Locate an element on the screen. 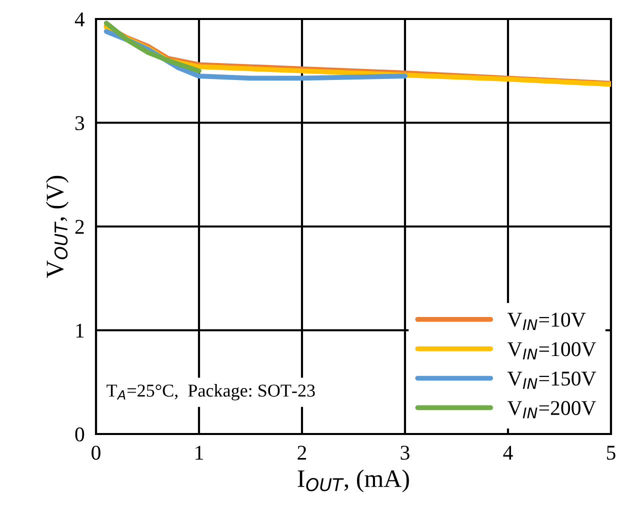 This screenshot has width=619, height=510. y-axis-title: V$_{OUT}$, (V) is located at coordinates (57, 227).